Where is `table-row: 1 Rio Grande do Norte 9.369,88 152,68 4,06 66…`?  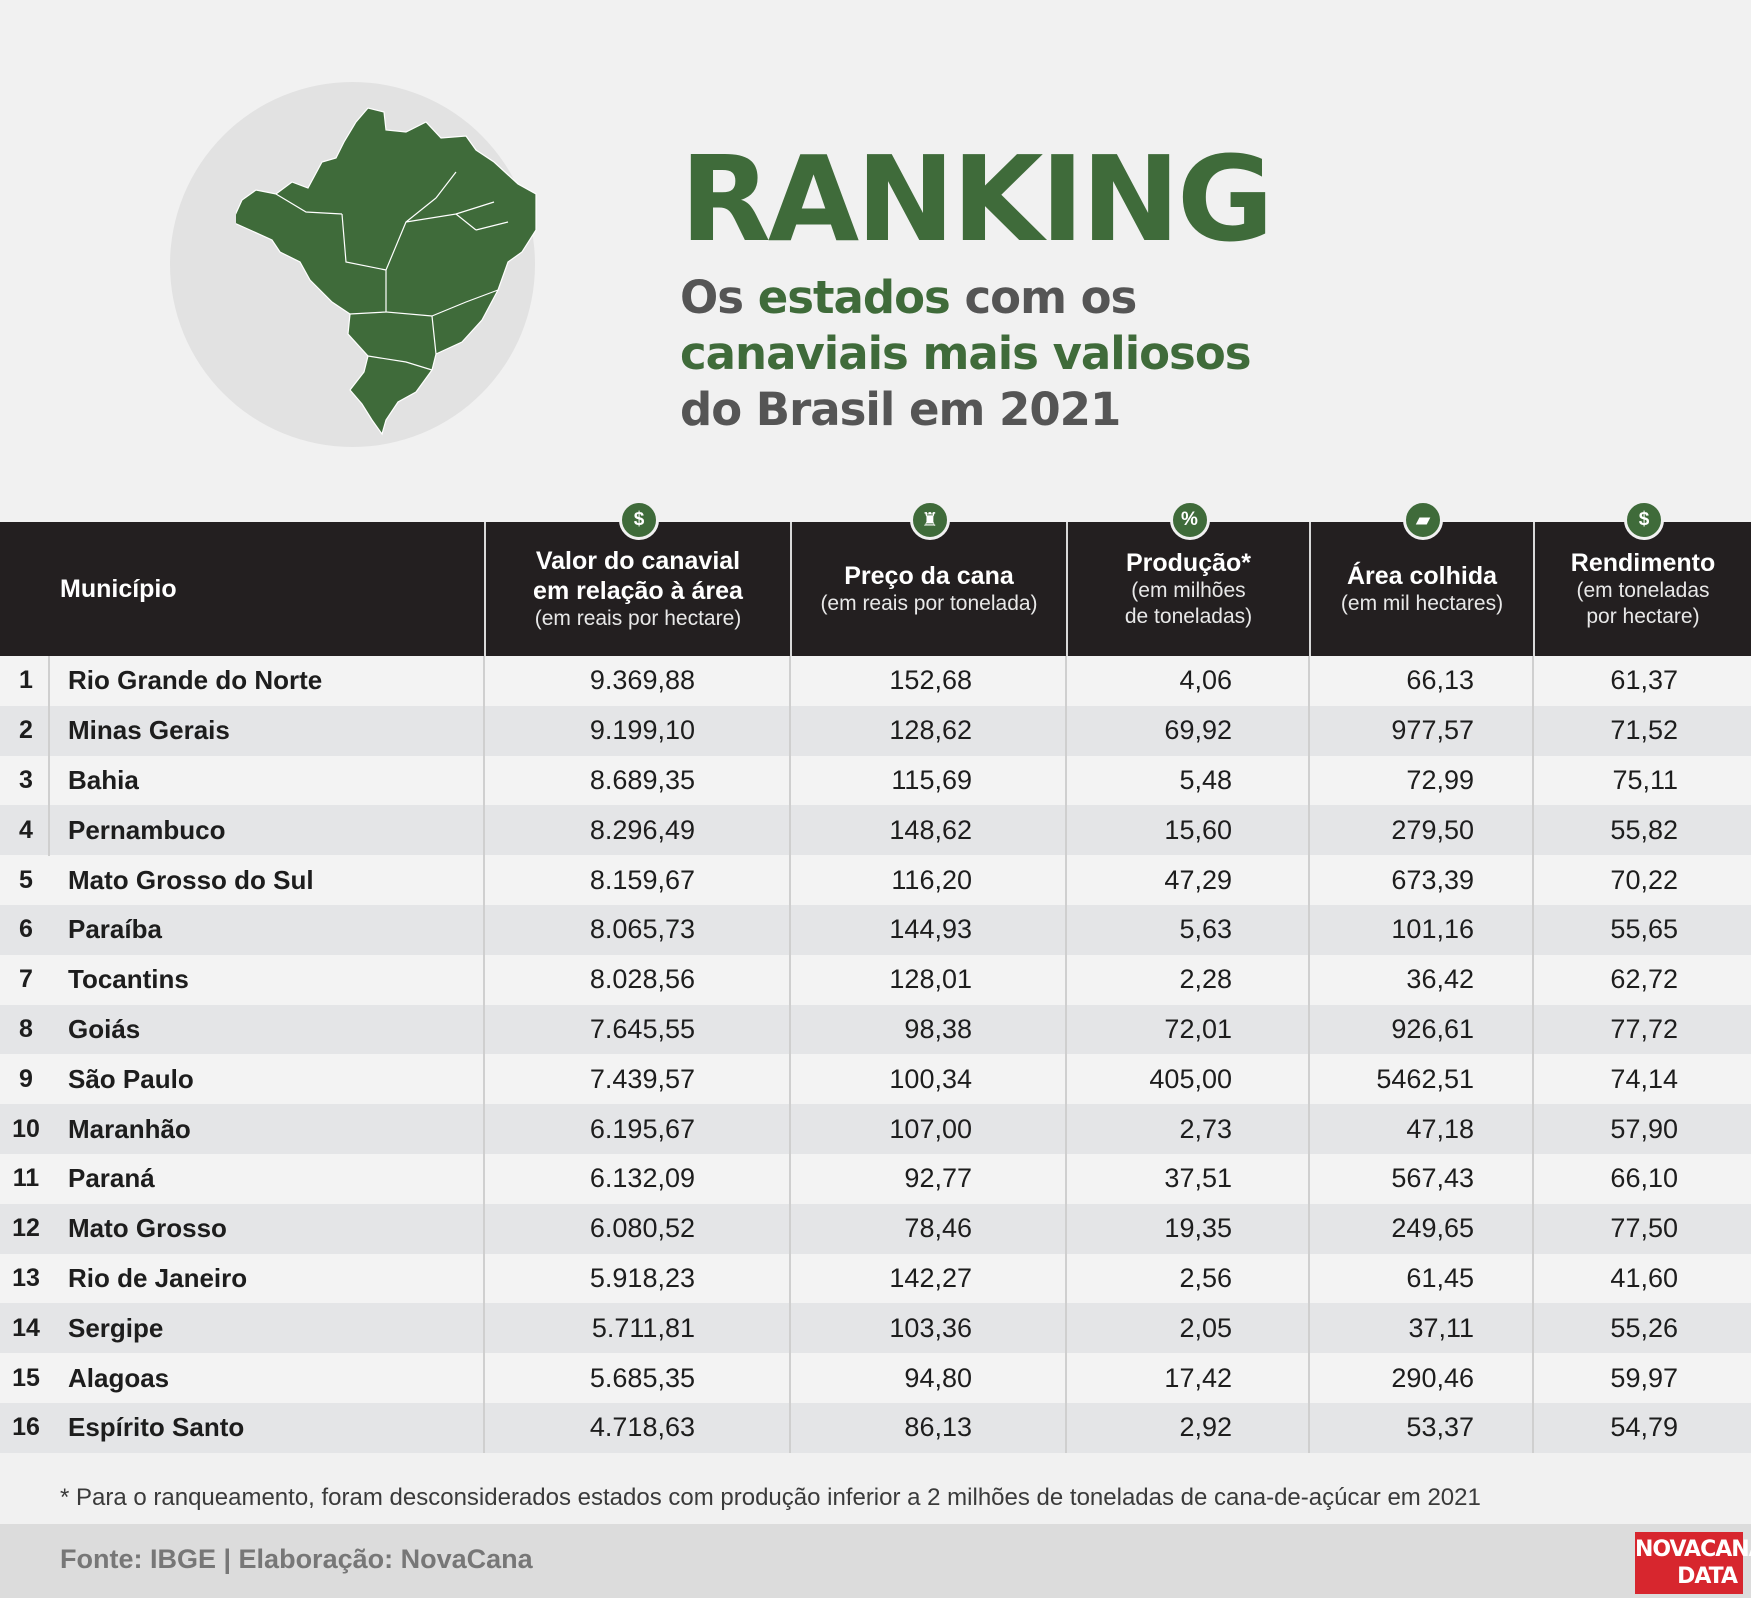
table-row: 1 Rio Grande do Norte 9.369,88 152,68 4,06 66… is located at coordinates (875, 681).